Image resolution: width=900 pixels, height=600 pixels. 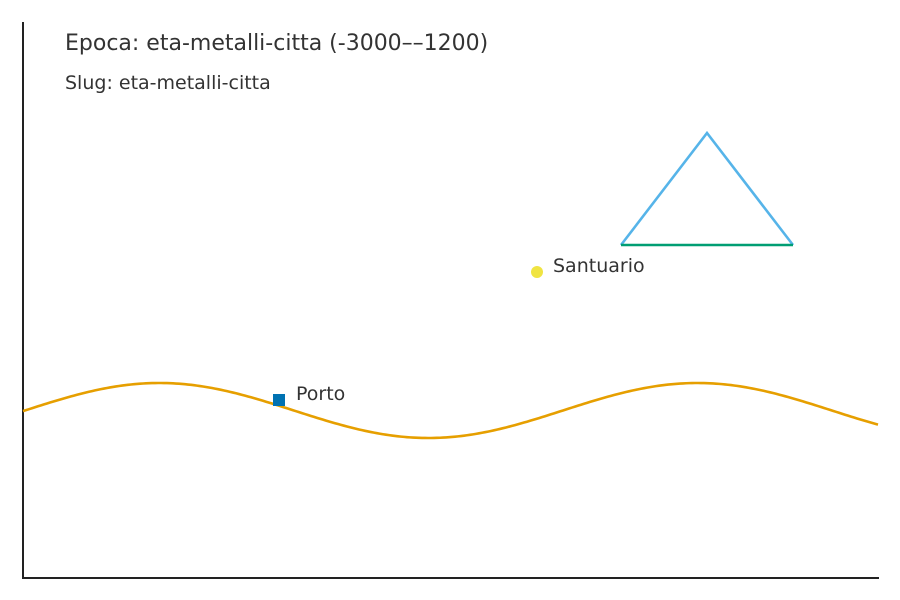 I want to click on map-subtitle: Slug: eta-metalli-citta, so click(x=168, y=83).